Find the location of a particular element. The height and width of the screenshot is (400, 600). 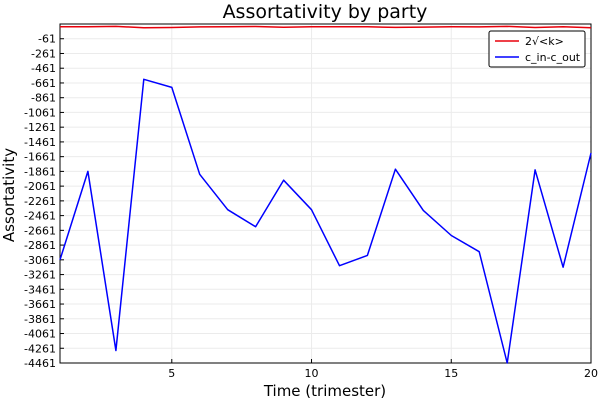

x-axis-title: Time (trimester) is located at coordinates (324, 391).